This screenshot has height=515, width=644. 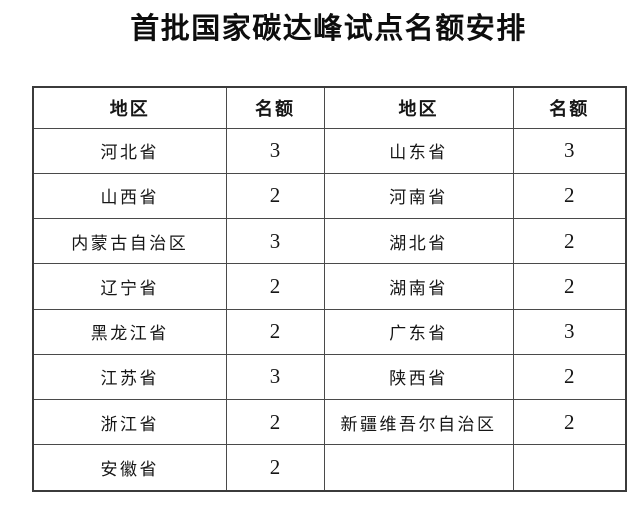 What do you see at coordinates (569, 468) in the screenshot?
I see `quota-cell` at bounding box center [569, 468].